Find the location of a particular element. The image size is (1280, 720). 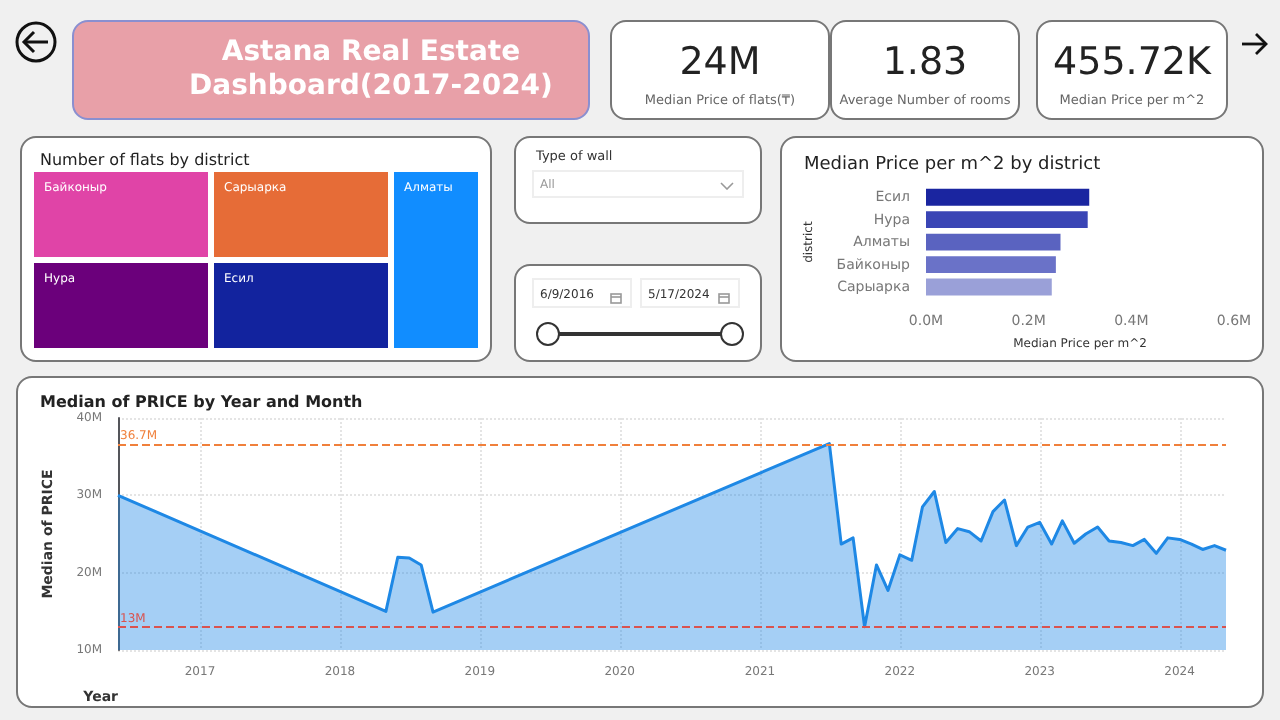

text: 1.83 is located at coordinates (925, 62).